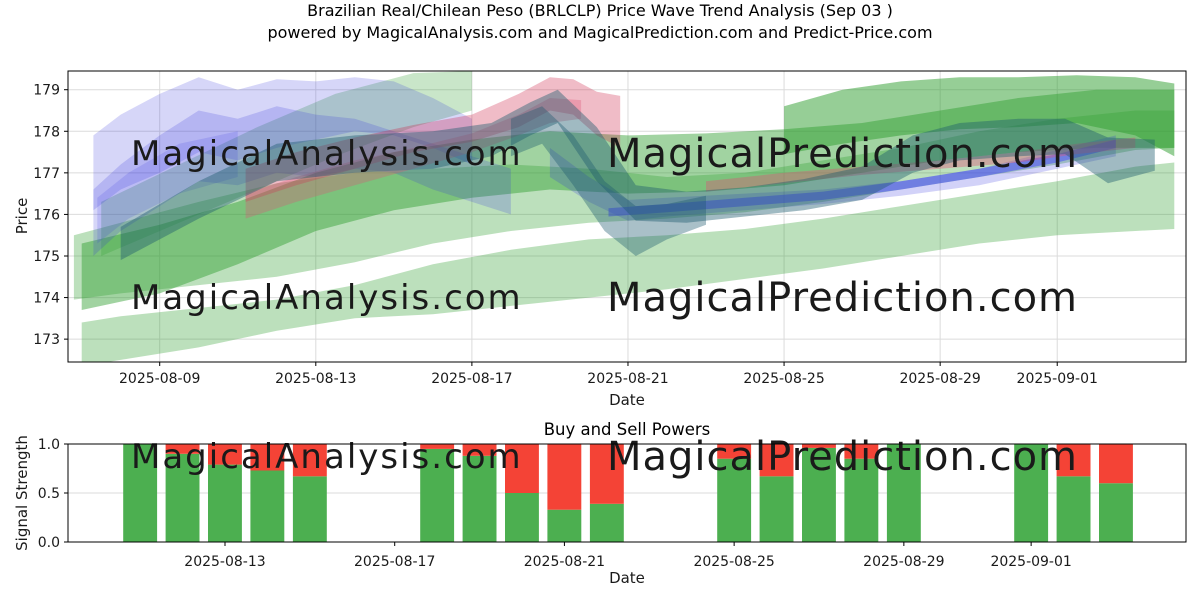 Image resolution: width=1200 pixels, height=600 pixels. What do you see at coordinates (627, 578) in the screenshot?
I see `power-chart-xlabel: Date` at bounding box center [627, 578].